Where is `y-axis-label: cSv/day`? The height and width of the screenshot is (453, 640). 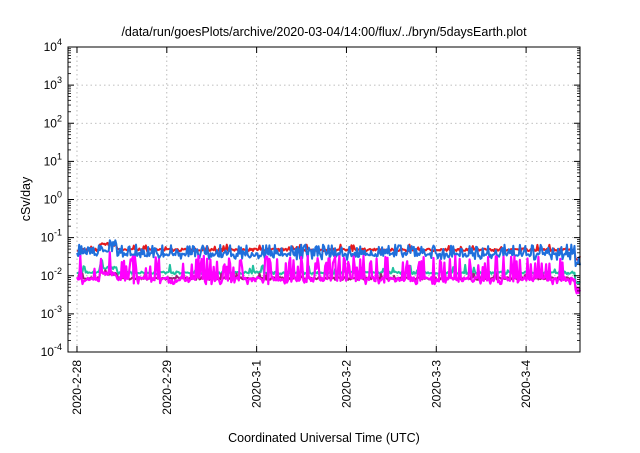
y-axis-label: cSv/day is located at coordinates (26, 198).